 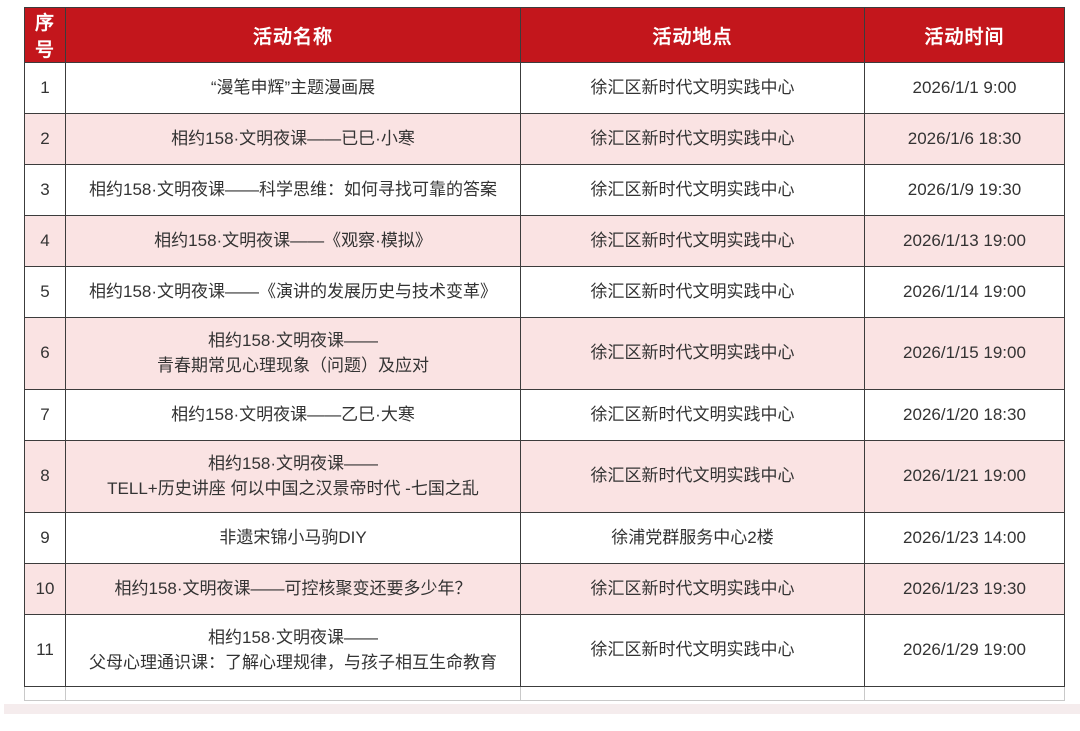 What do you see at coordinates (964, 190) in the screenshot?
I see `cell-time: 2026/1/9 19:30` at bounding box center [964, 190].